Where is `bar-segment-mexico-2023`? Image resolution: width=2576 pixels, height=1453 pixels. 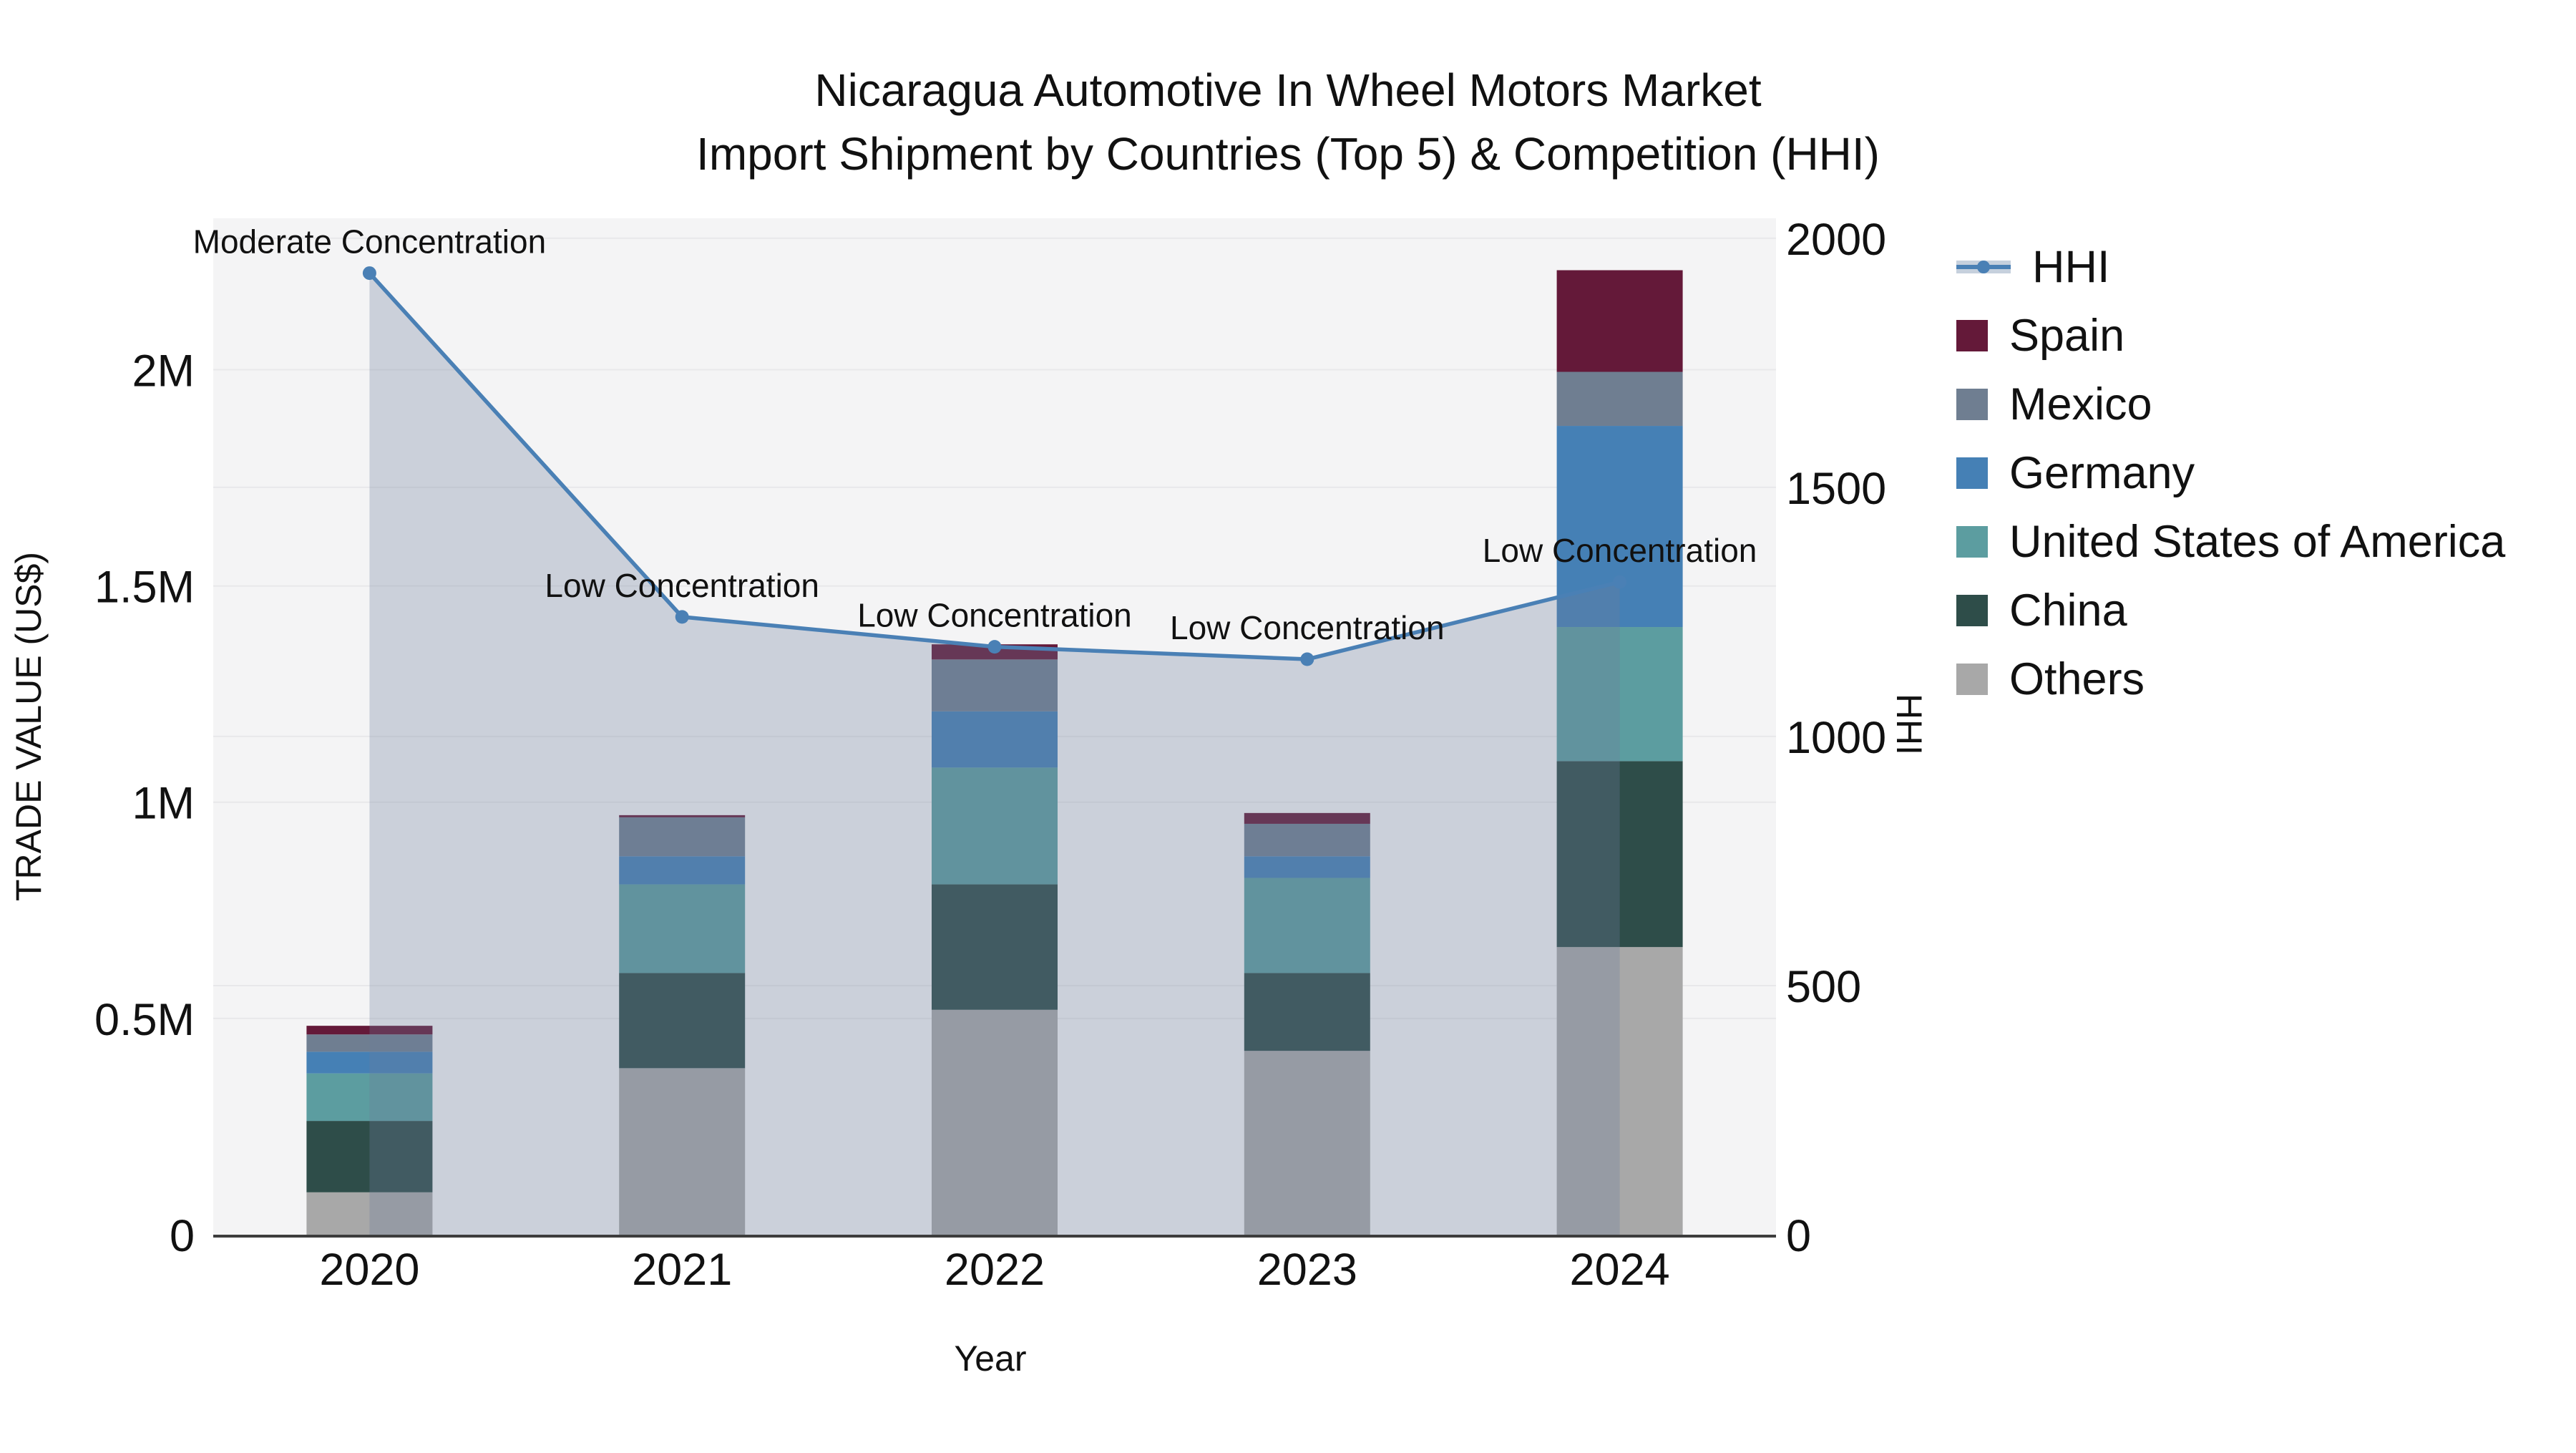 bar-segment-mexico-2023 is located at coordinates (1307, 840).